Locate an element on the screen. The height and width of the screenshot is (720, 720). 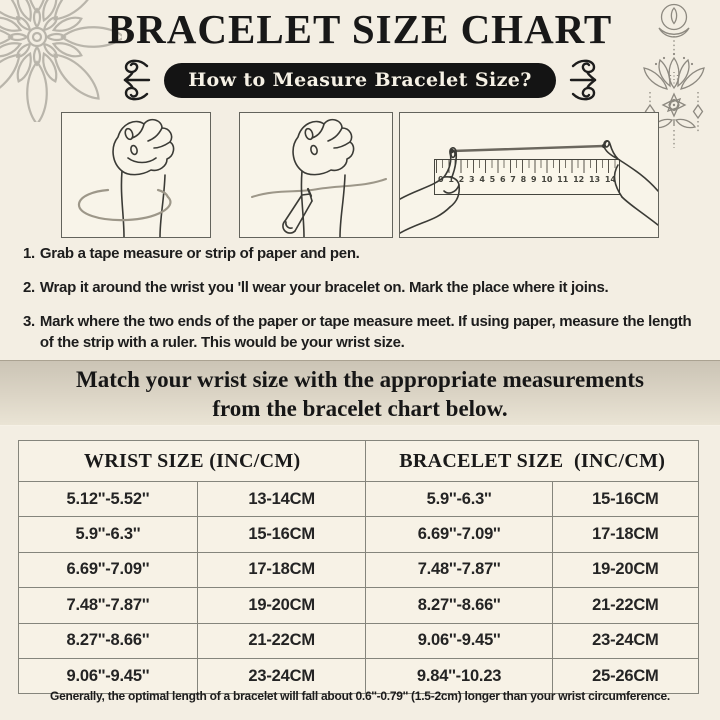
table-cell: 25-26CM is located at coordinates (625, 676).